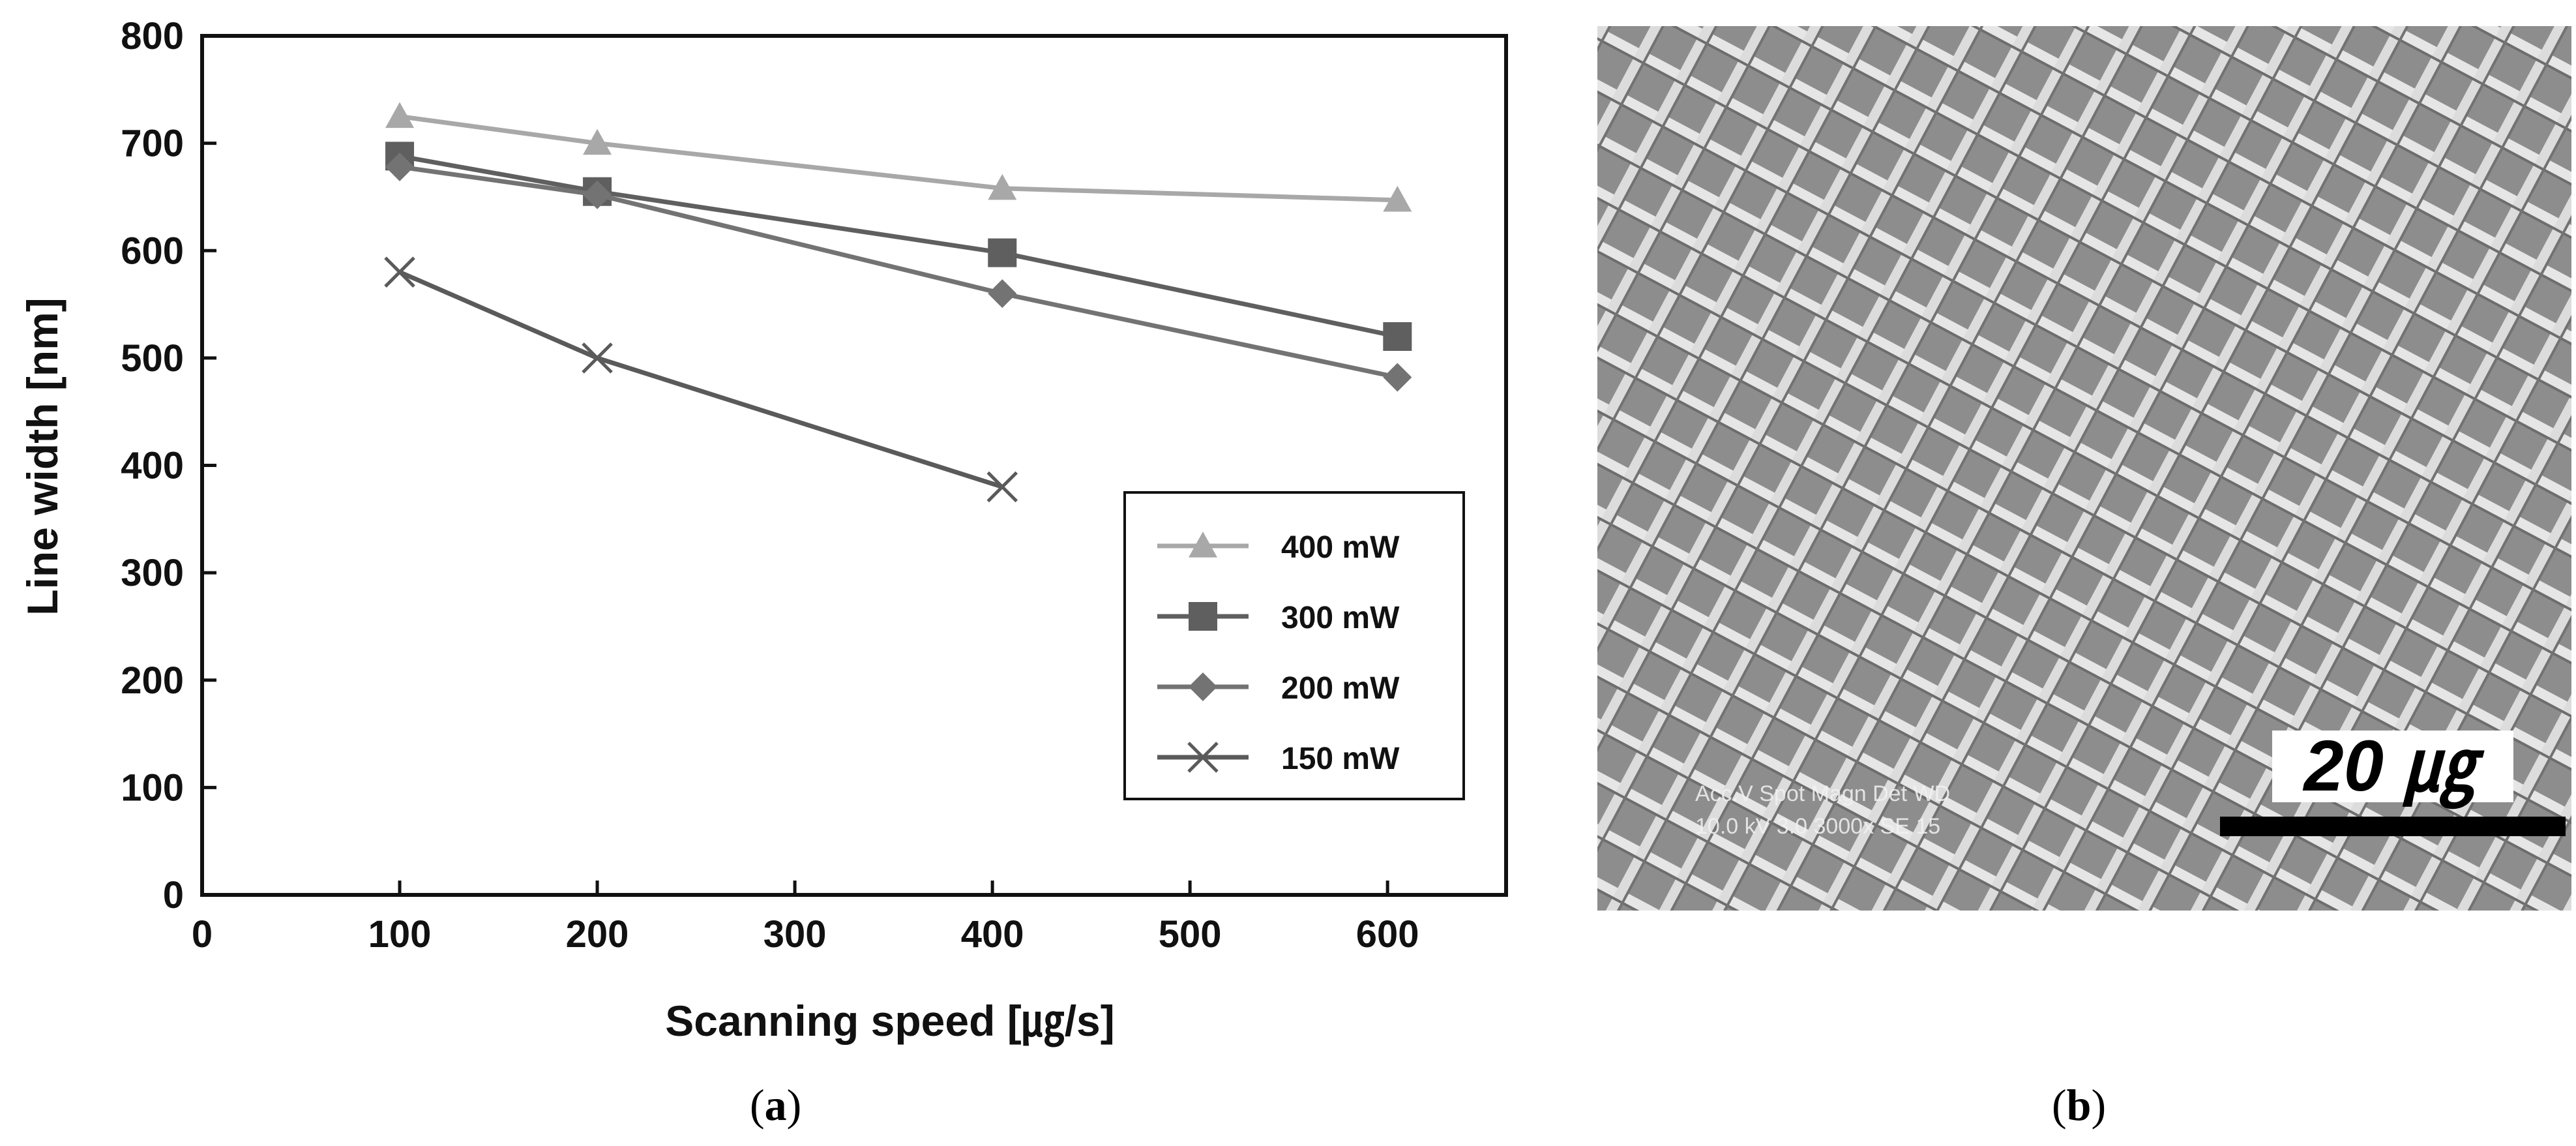 The width and height of the screenshot is (2576, 1146). What do you see at coordinates (899, 246) in the screenshot?
I see `series-line-300-mw` at bounding box center [899, 246].